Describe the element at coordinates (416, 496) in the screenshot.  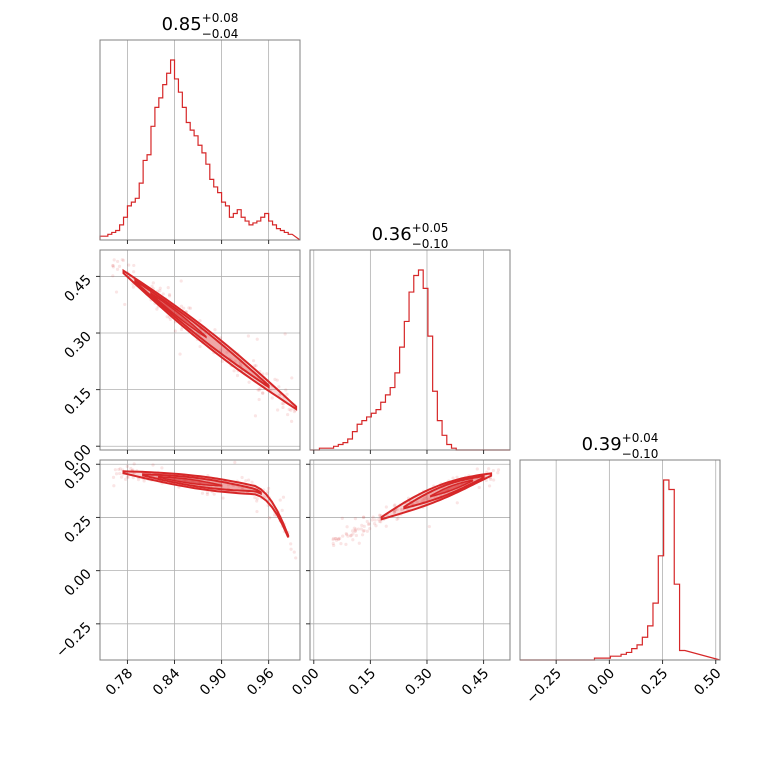
I see `panel-content` at that location.